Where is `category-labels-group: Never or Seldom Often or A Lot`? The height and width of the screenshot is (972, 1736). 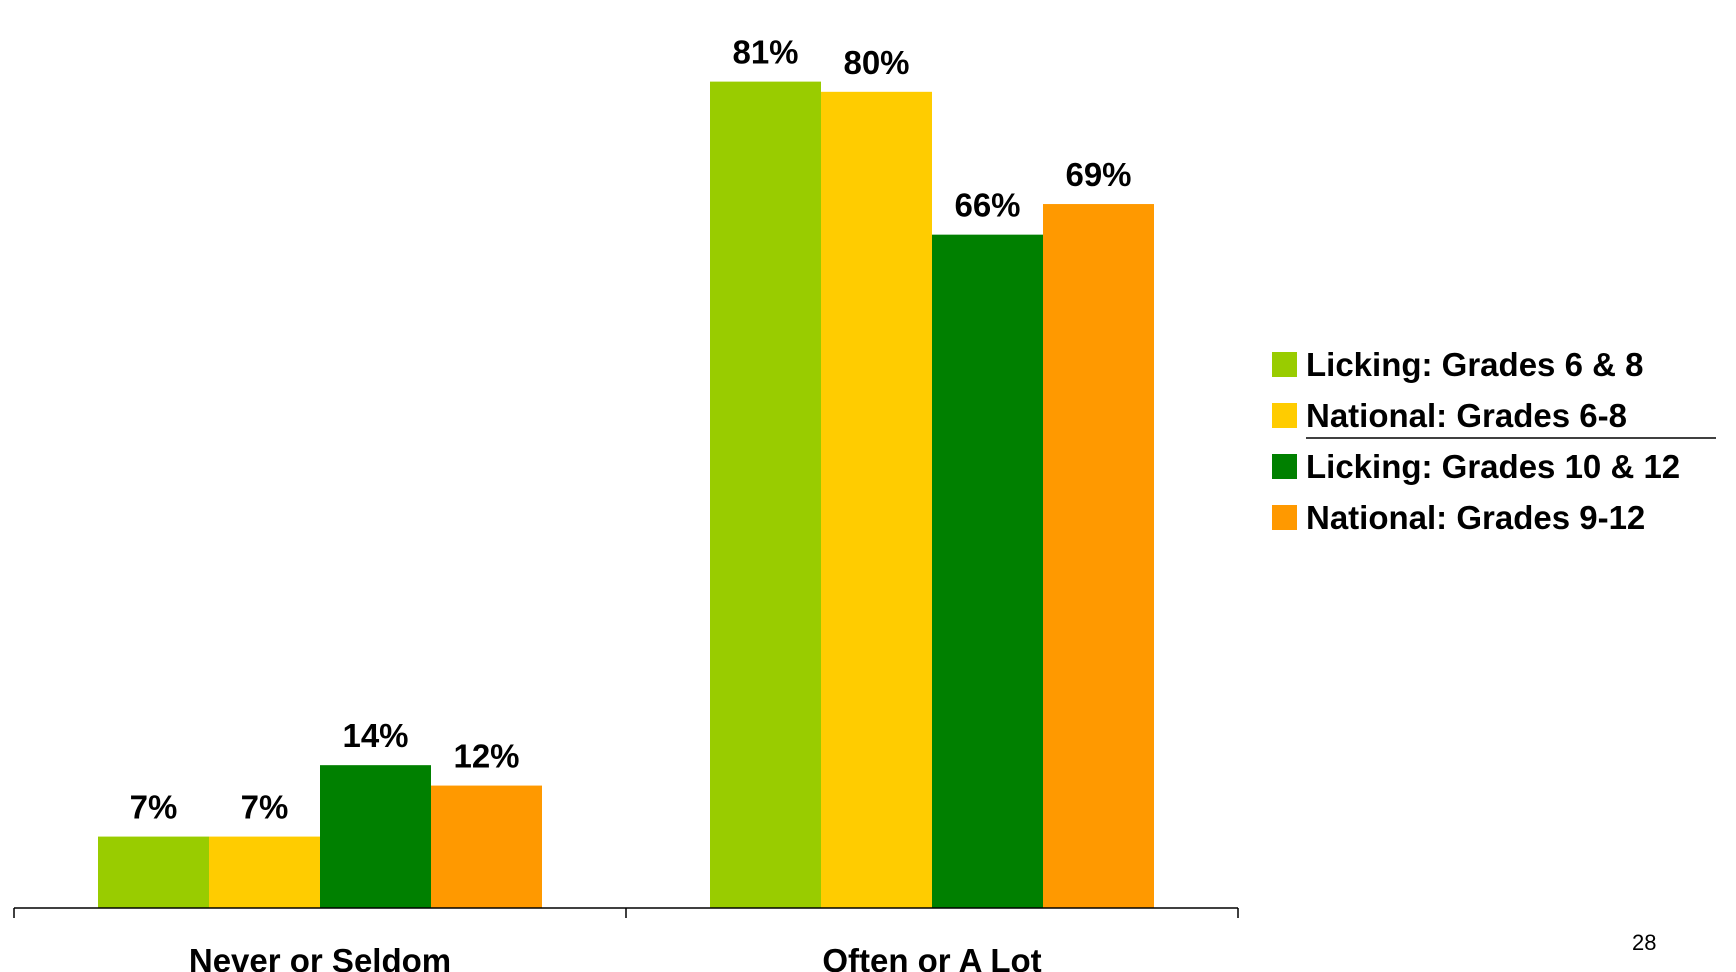
category-labels-group: Never or Seldom Often or A Lot is located at coordinates (615, 957).